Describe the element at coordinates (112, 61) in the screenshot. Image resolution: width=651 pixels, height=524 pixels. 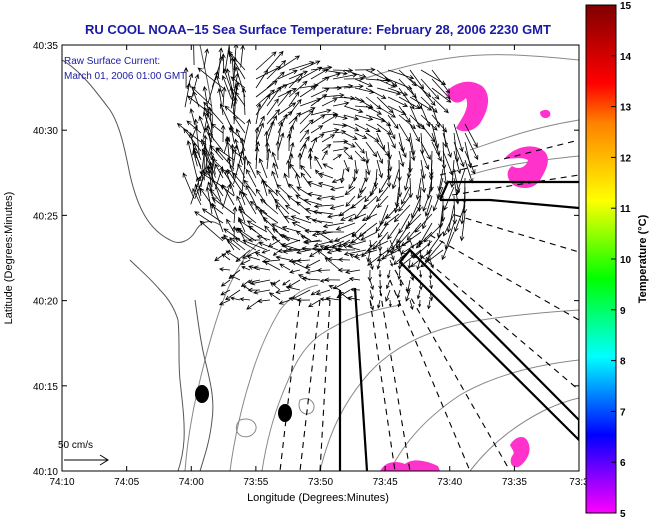
I see `raw-current-label: Raw Surface Current:` at that location.